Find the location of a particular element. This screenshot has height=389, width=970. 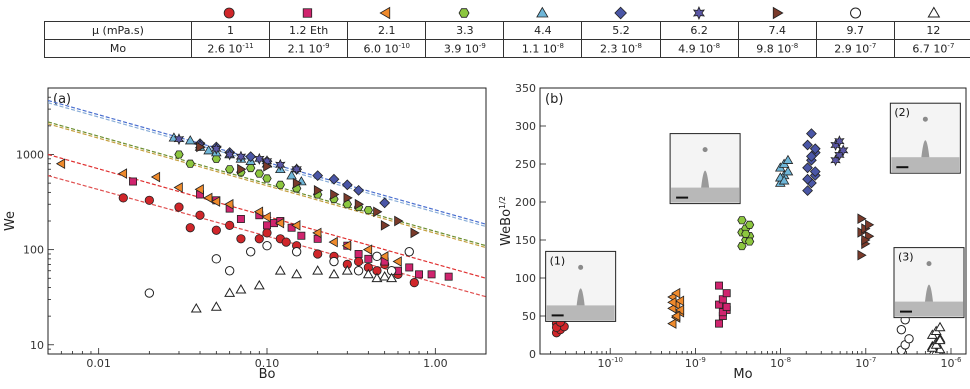

x-axis-label-a: Bo is located at coordinates (267, 374).